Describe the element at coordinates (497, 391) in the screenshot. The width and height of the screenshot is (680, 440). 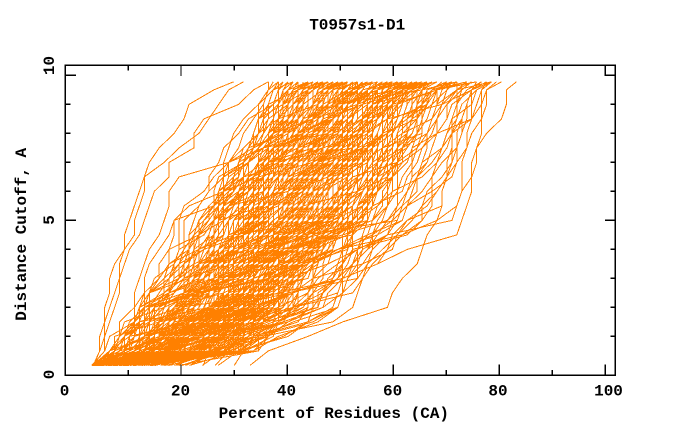
I see `svg-text: 80` at that location.